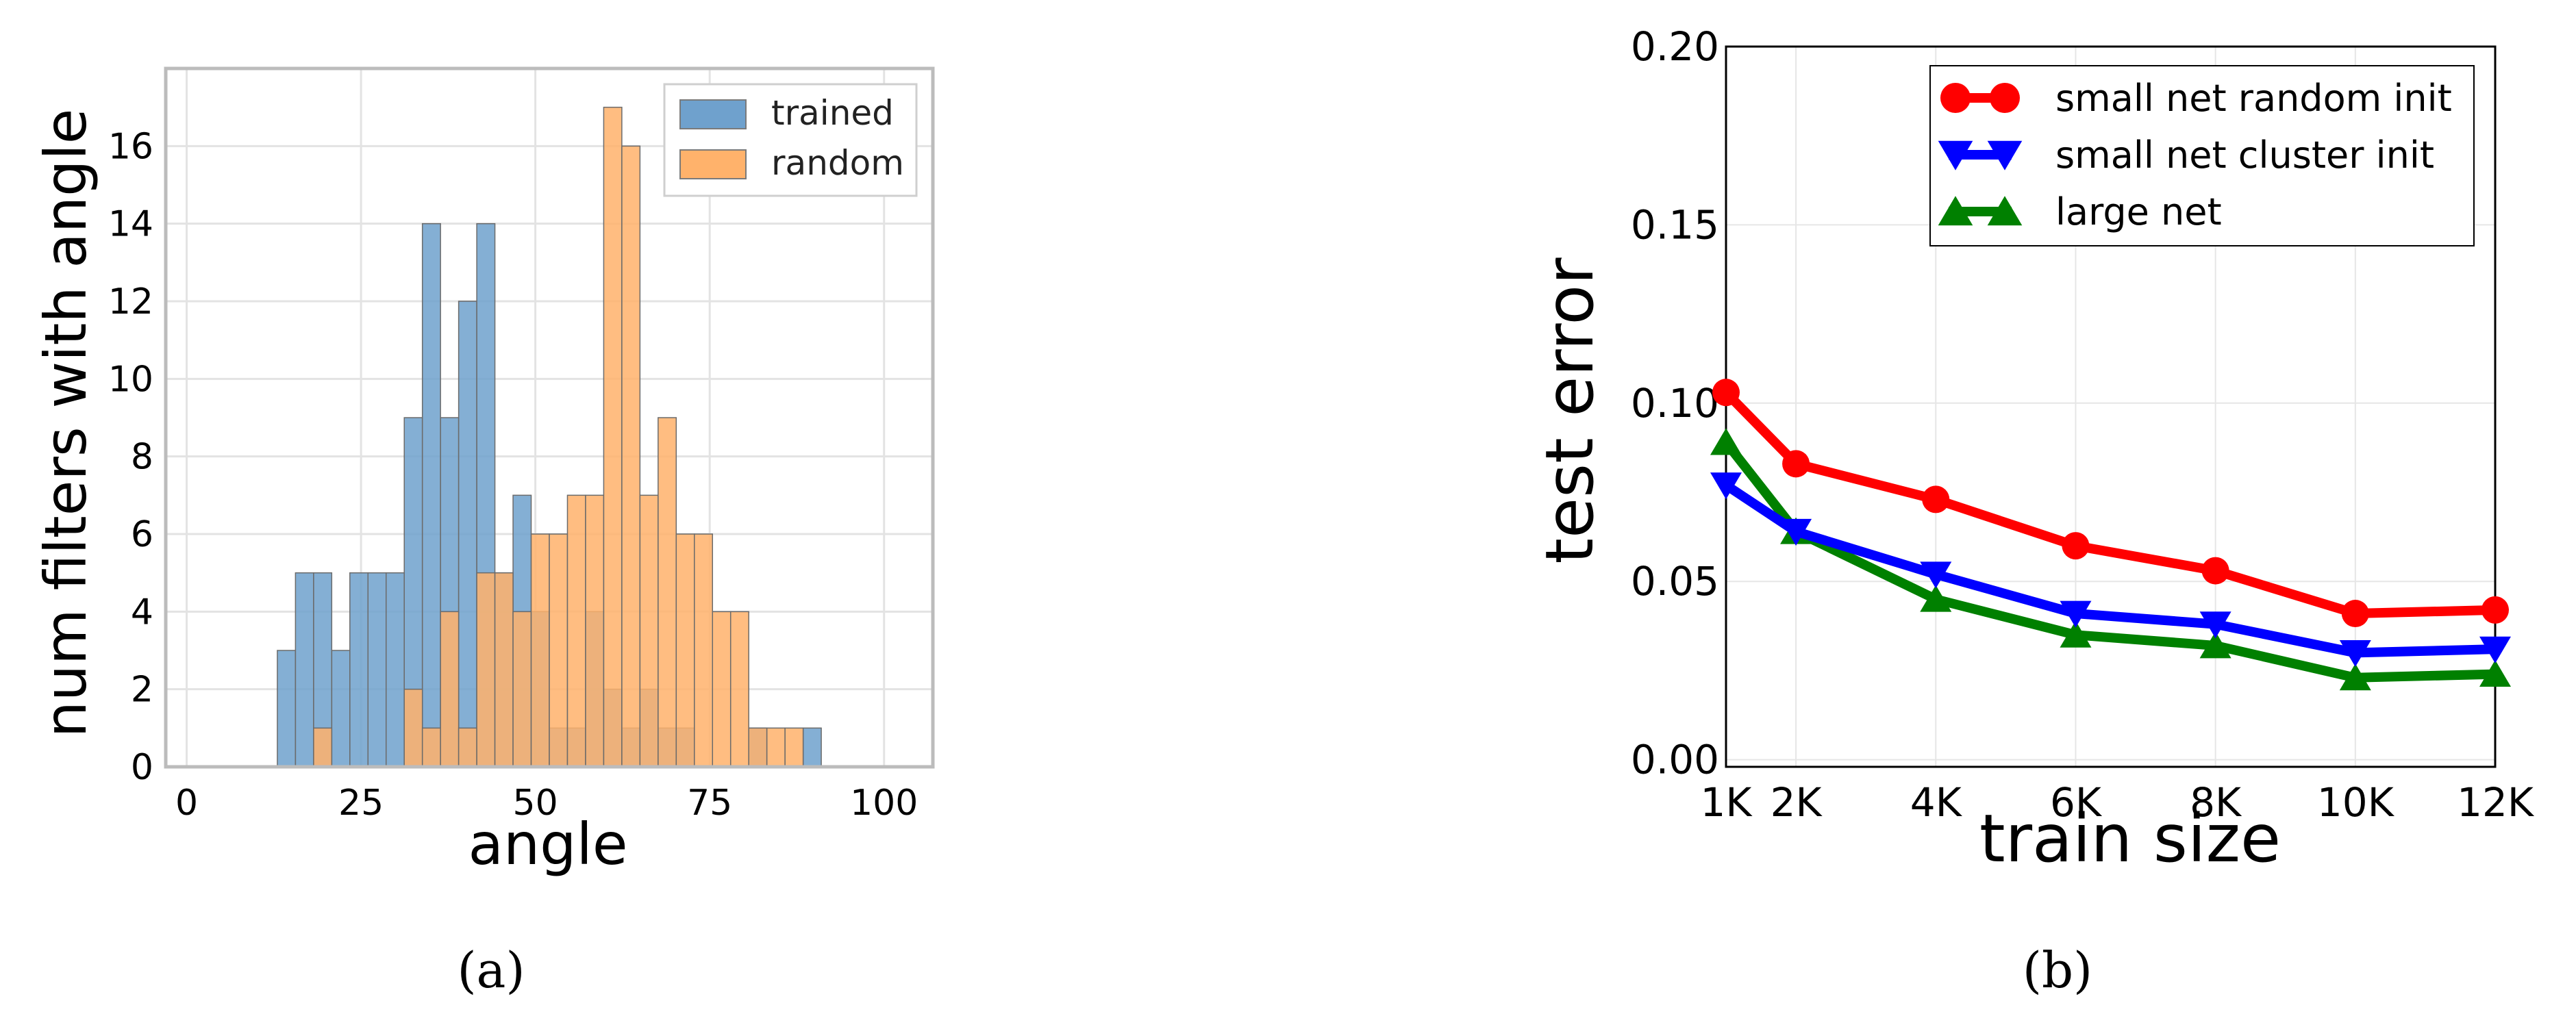 Image resolution: width=2576 pixels, height=1027 pixels. I want to click on legend-swatch-trained, so click(713, 114).